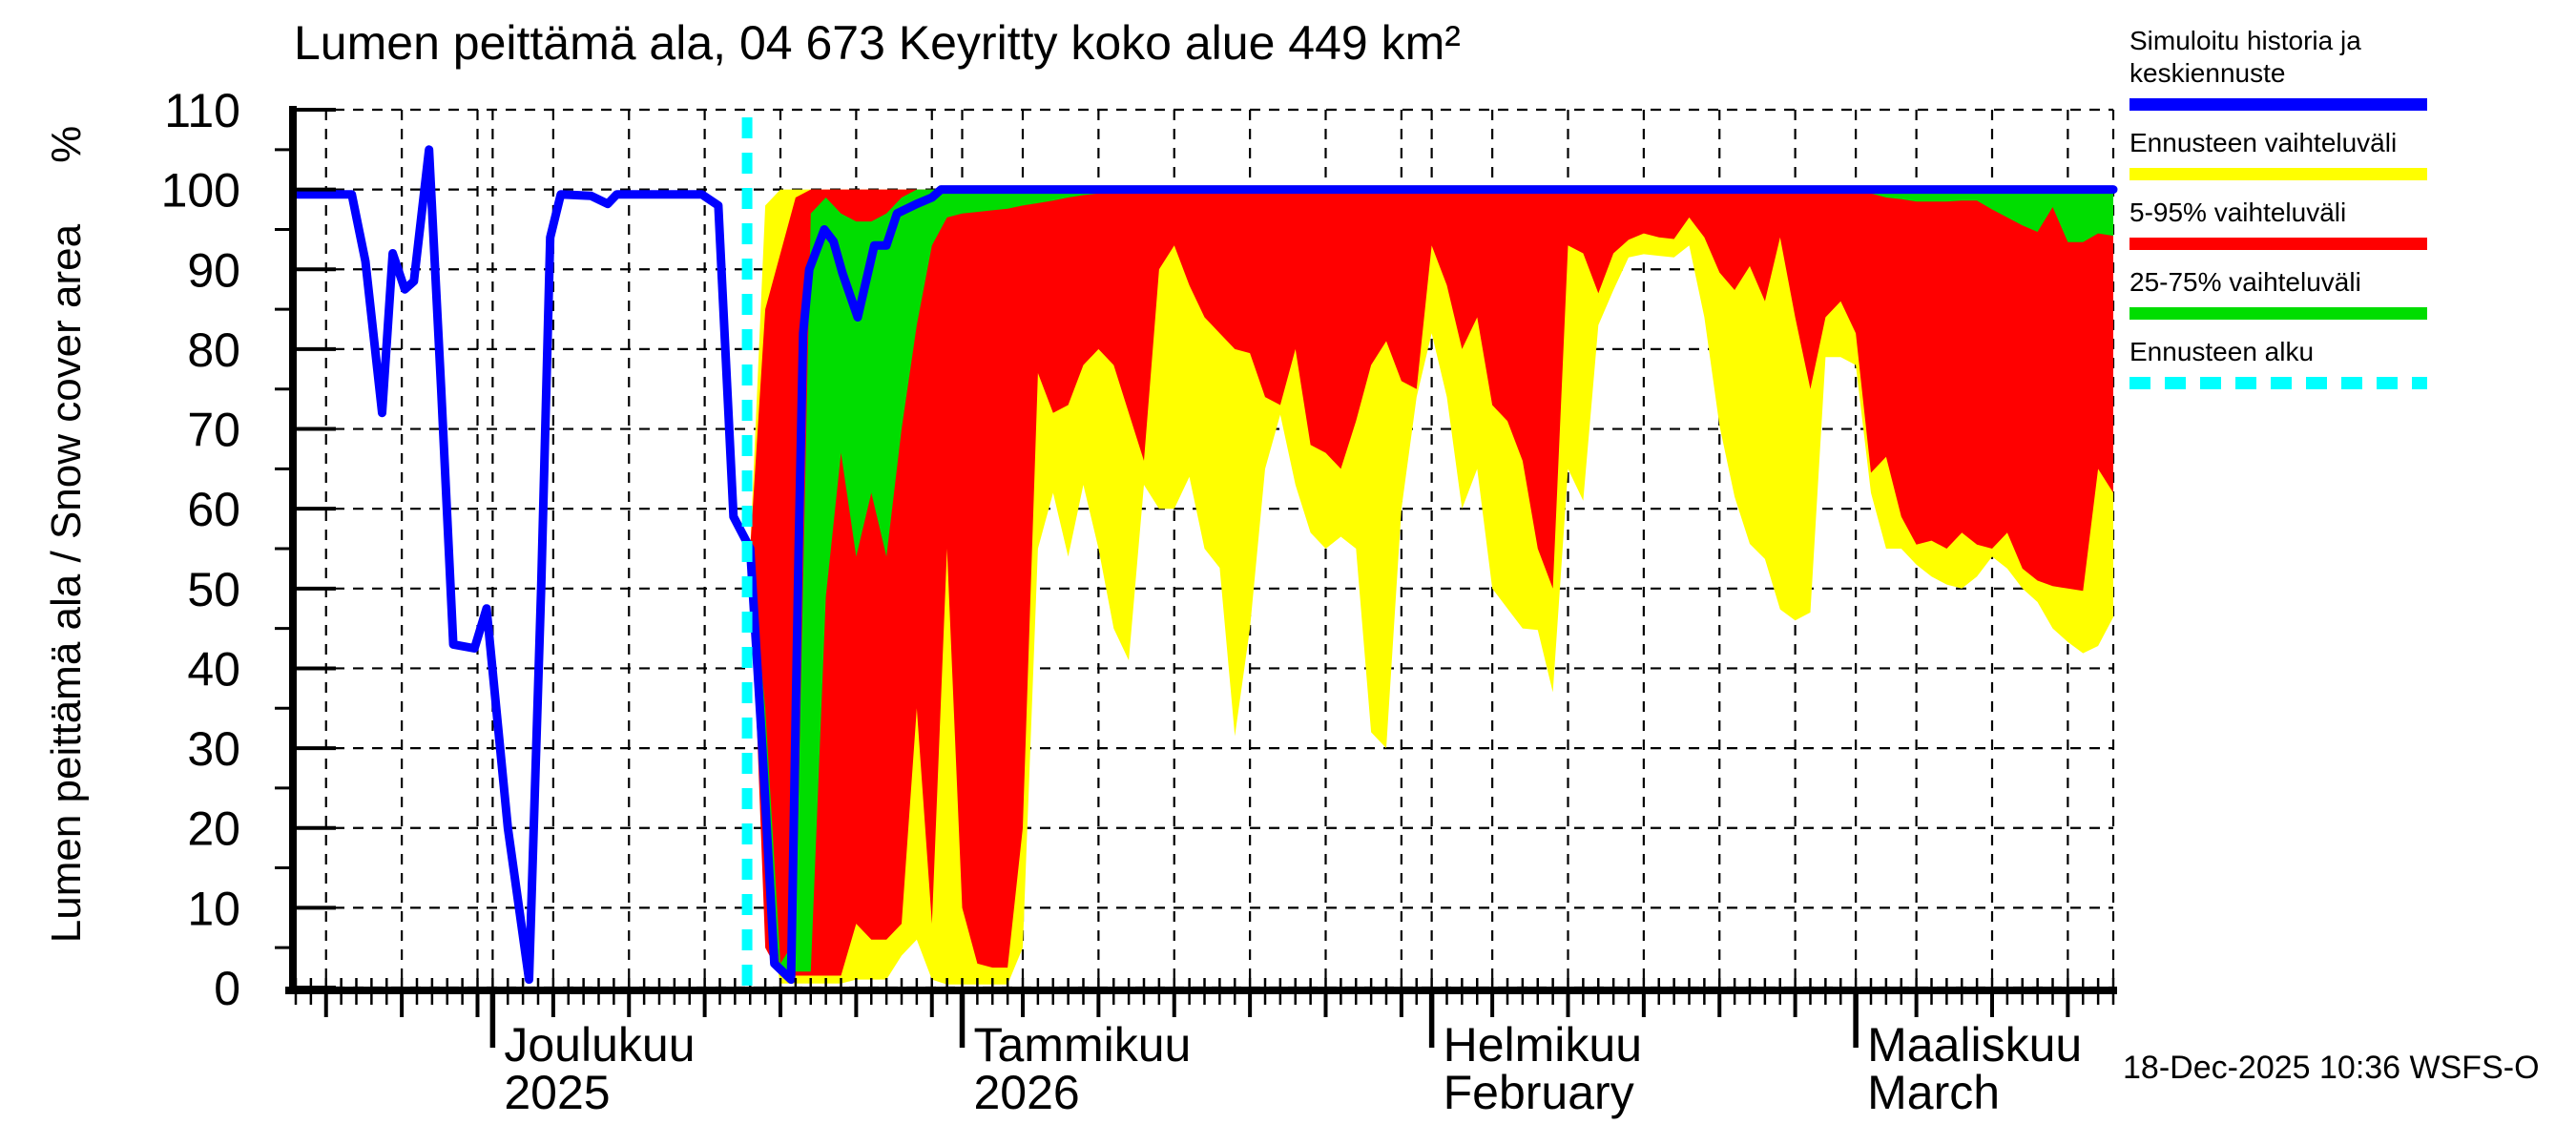 This screenshot has height=1145, width=2576. I want to click on legend-swatch-history-line, so click(2278, 104).